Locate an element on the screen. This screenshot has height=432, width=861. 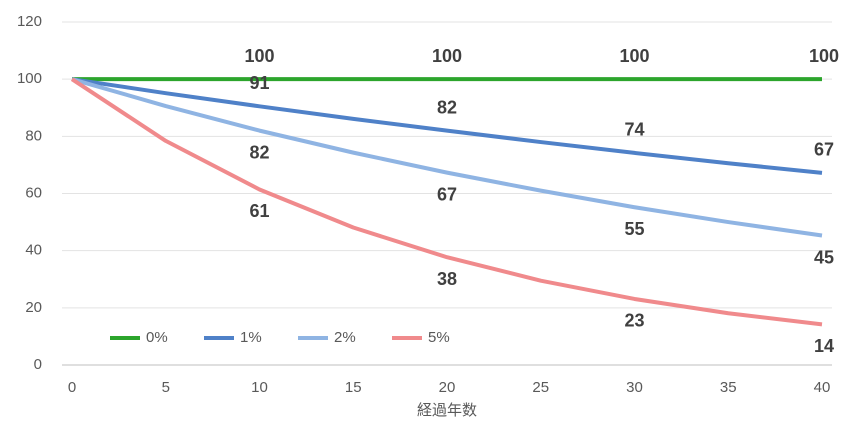
data-label: 74 is located at coordinates (634, 130).